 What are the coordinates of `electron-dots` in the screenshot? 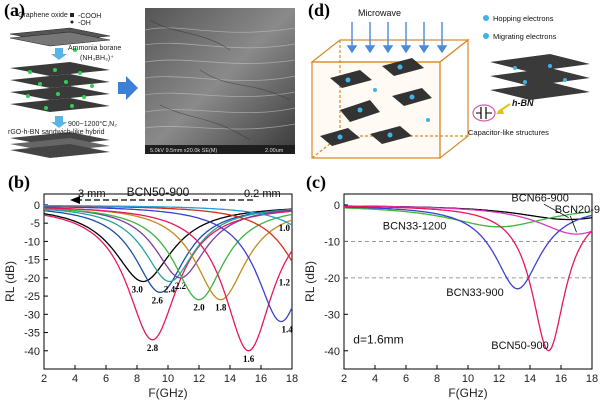 It's located at (383, 102).